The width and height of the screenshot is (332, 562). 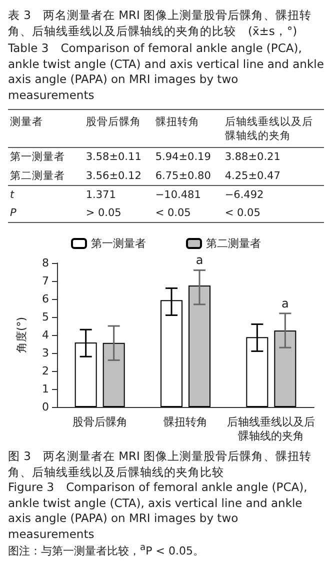 What do you see at coordinates (183, 158) in the screenshot?
I see `text: 5.94±0.19` at bounding box center [183, 158].